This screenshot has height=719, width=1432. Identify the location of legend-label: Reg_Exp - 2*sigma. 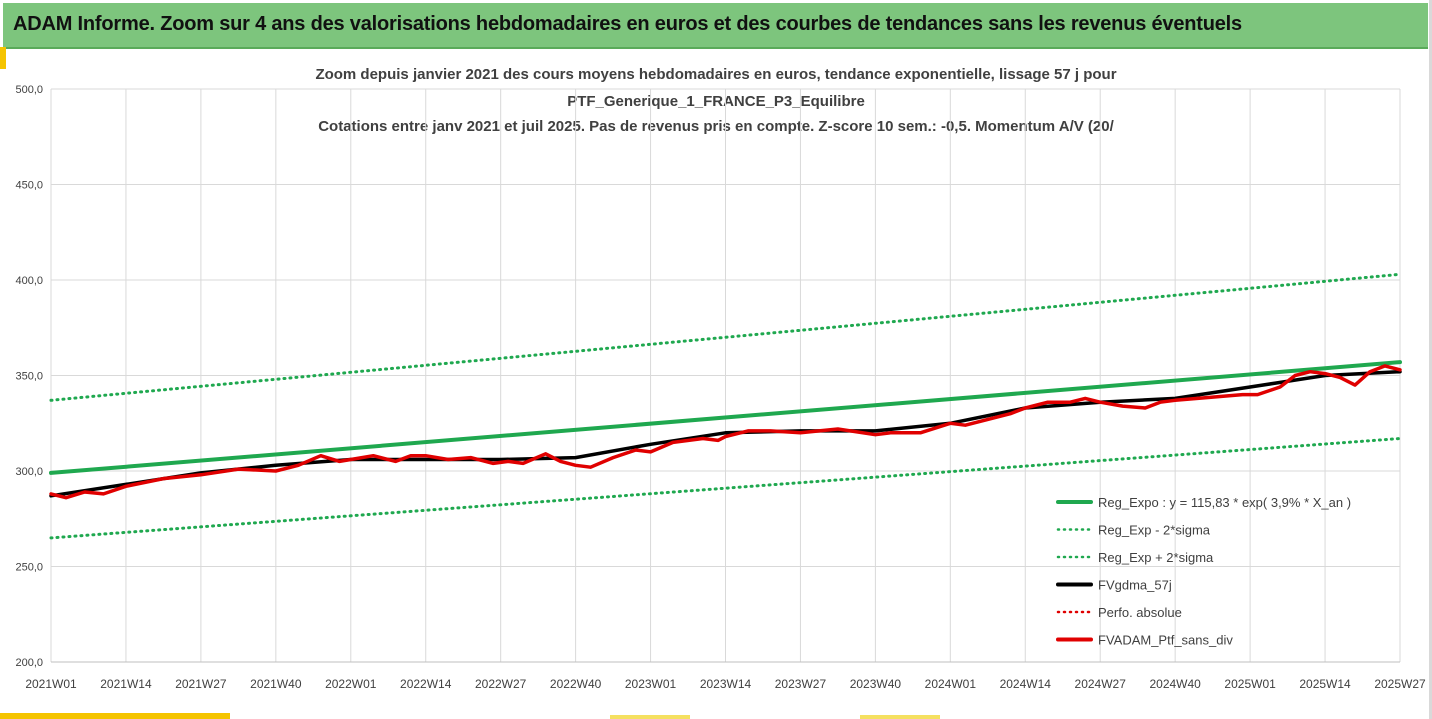
(1154, 530).